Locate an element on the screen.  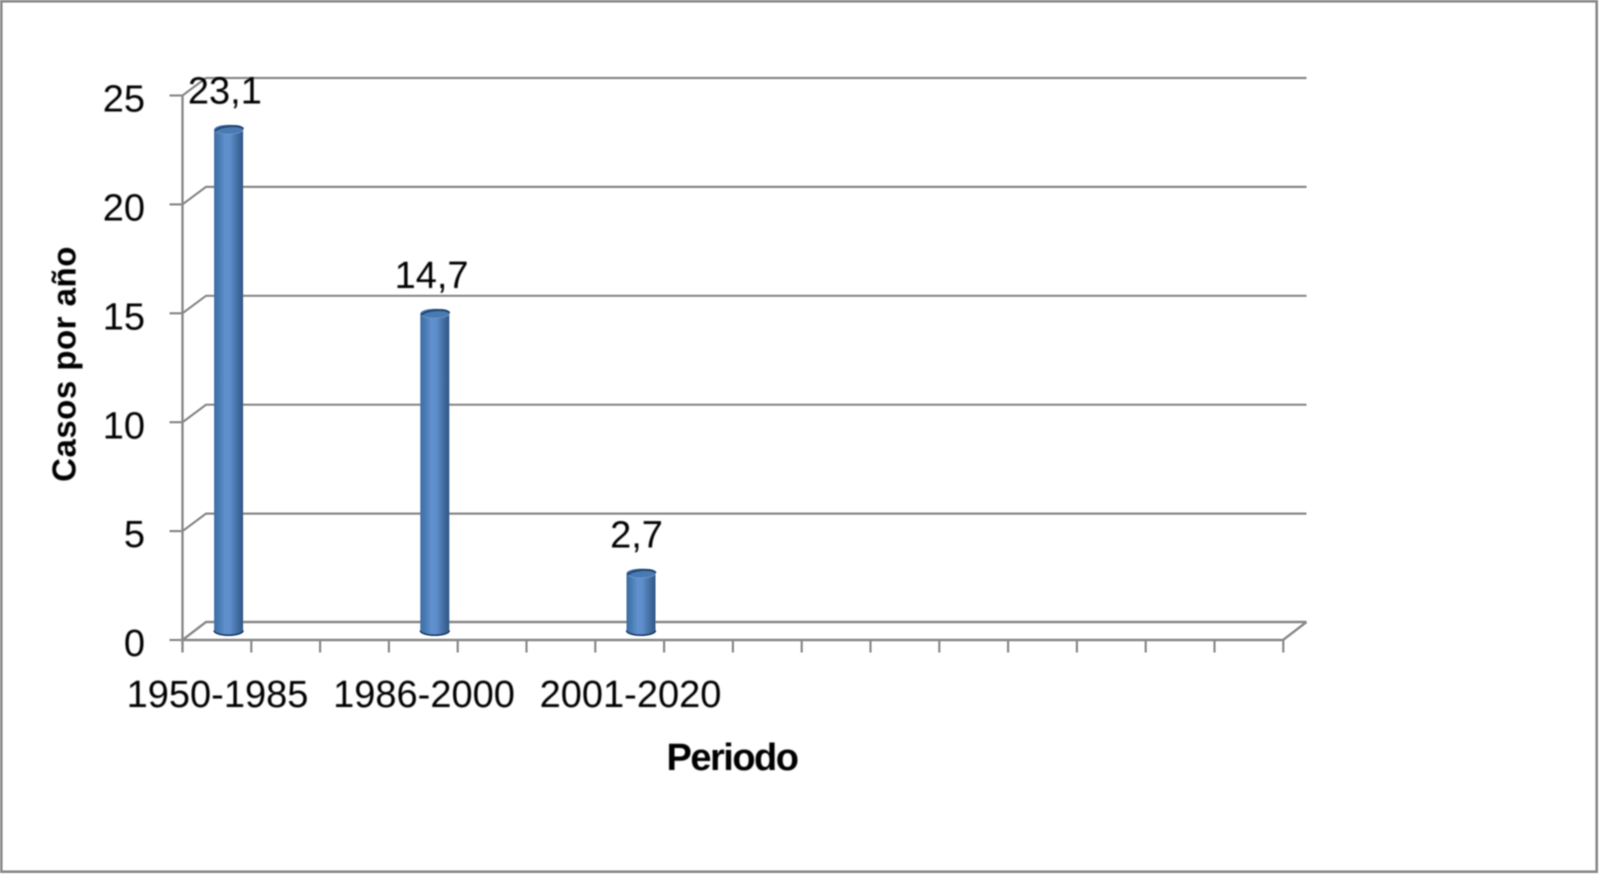
svg-text: 2001-2020 is located at coordinates (631, 695).